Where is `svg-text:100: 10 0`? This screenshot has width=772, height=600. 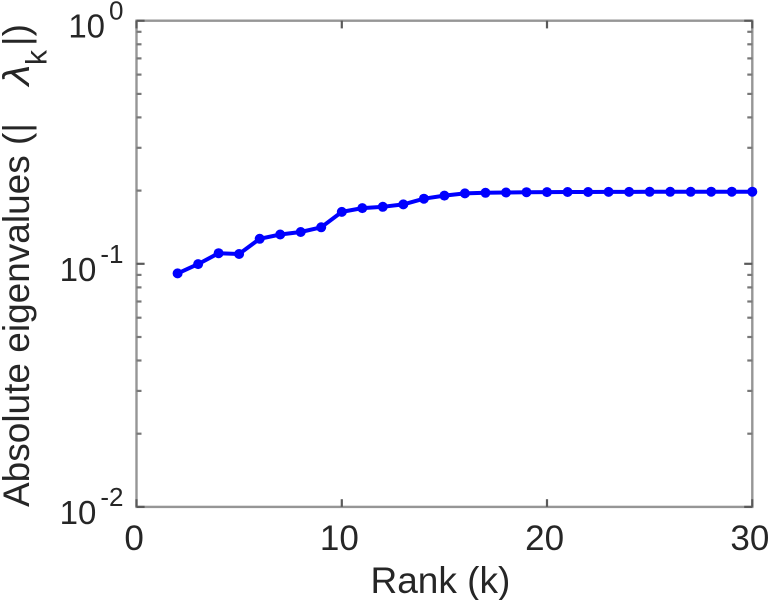
svg-text:100: 10 0 is located at coordinates (95, 22).